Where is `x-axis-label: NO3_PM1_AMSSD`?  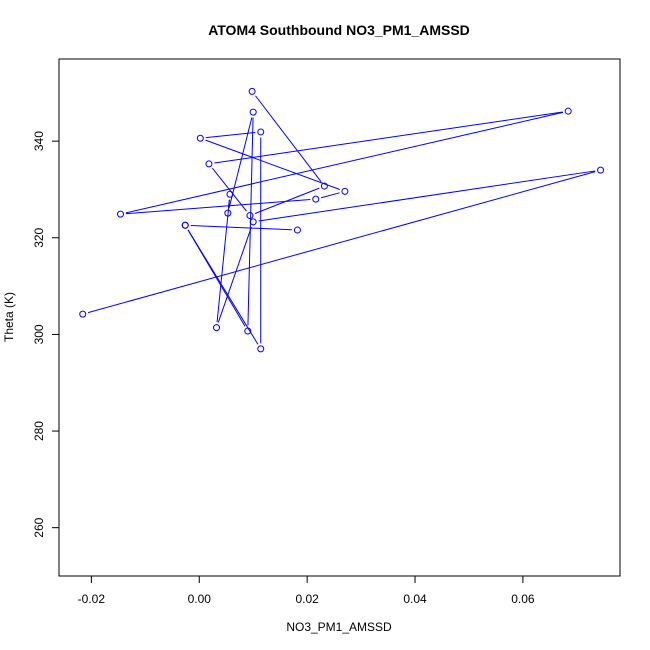
x-axis-label: NO3_PM1_AMSSD is located at coordinates (339, 627).